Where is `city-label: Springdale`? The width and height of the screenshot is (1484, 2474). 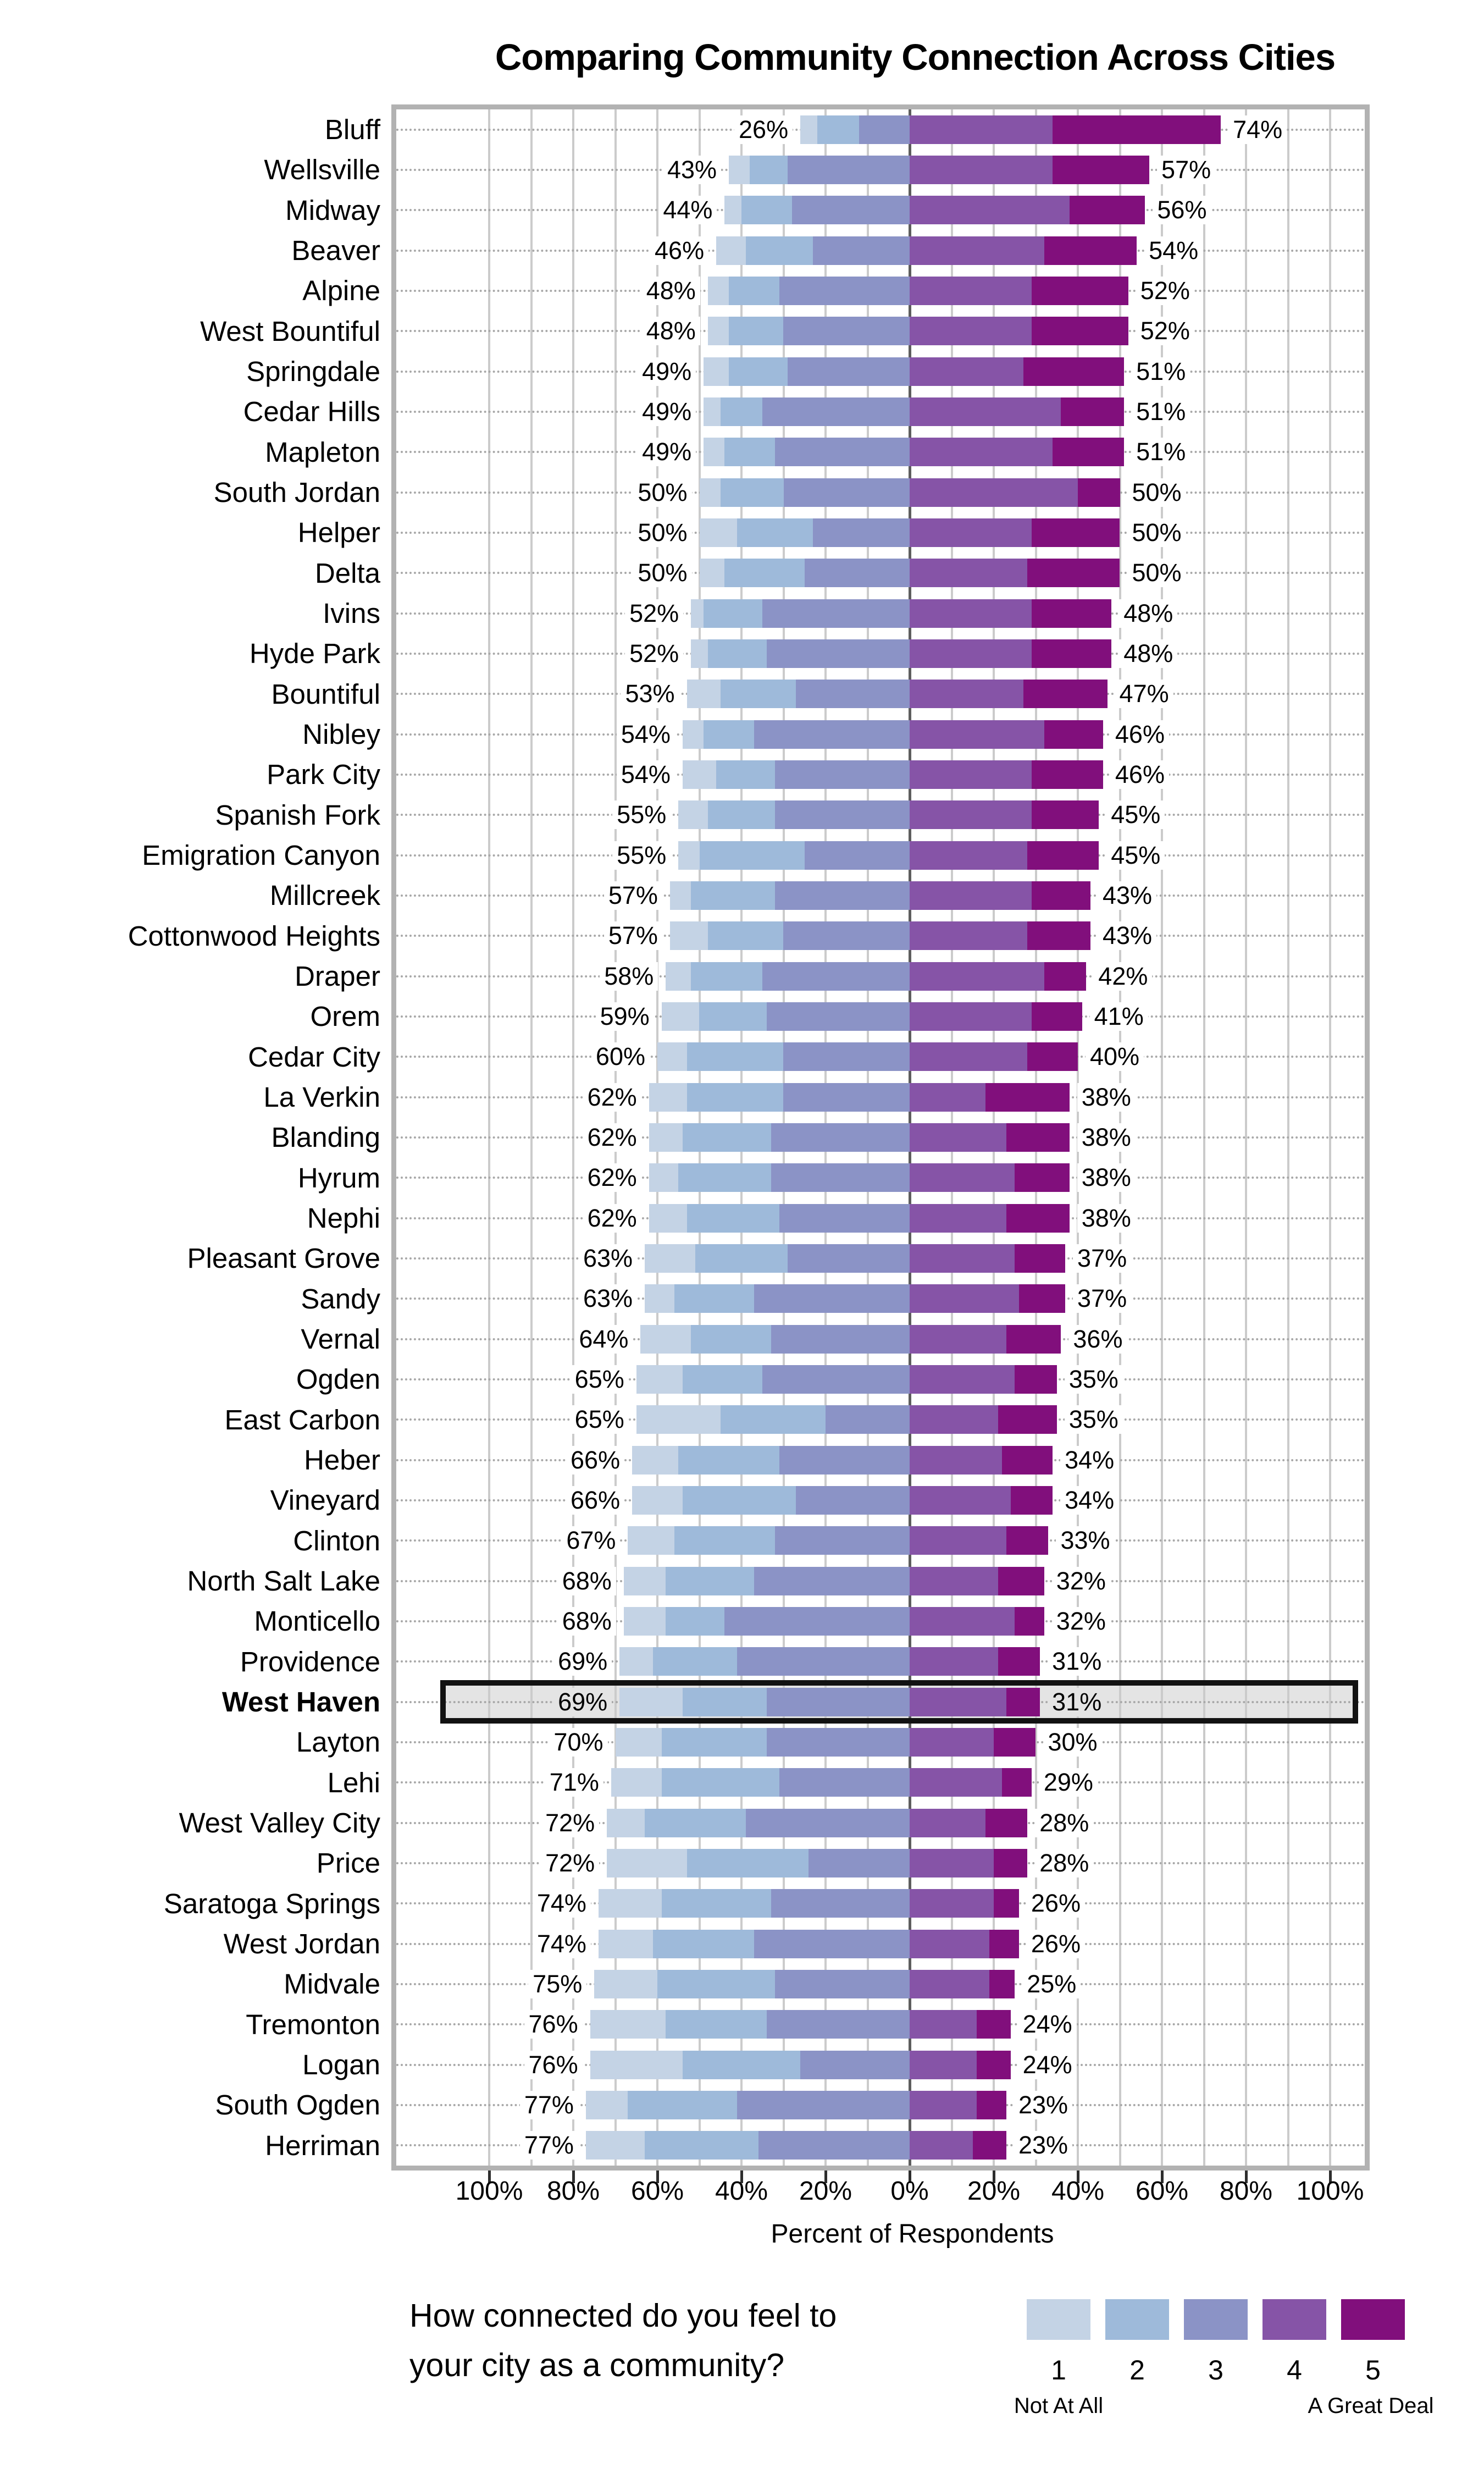 city-label: Springdale is located at coordinates (313, 372).